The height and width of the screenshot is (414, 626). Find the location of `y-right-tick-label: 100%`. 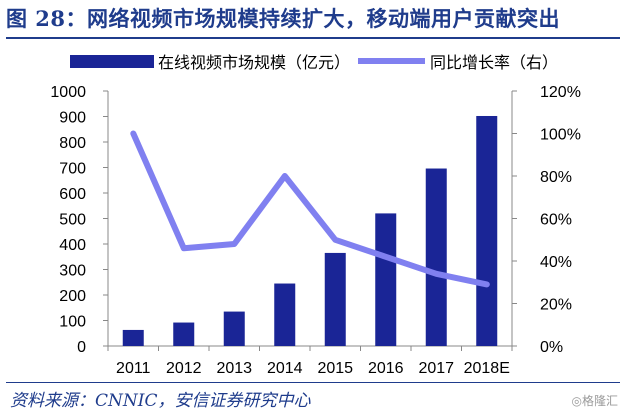

y-right-tick-label: 100% is located at coordinates (560, 135).